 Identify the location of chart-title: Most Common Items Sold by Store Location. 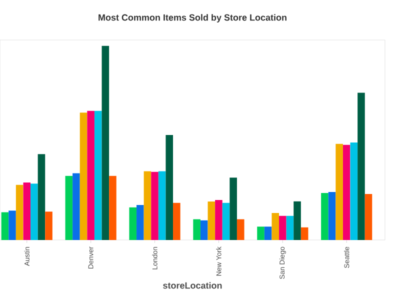
(192, 18).